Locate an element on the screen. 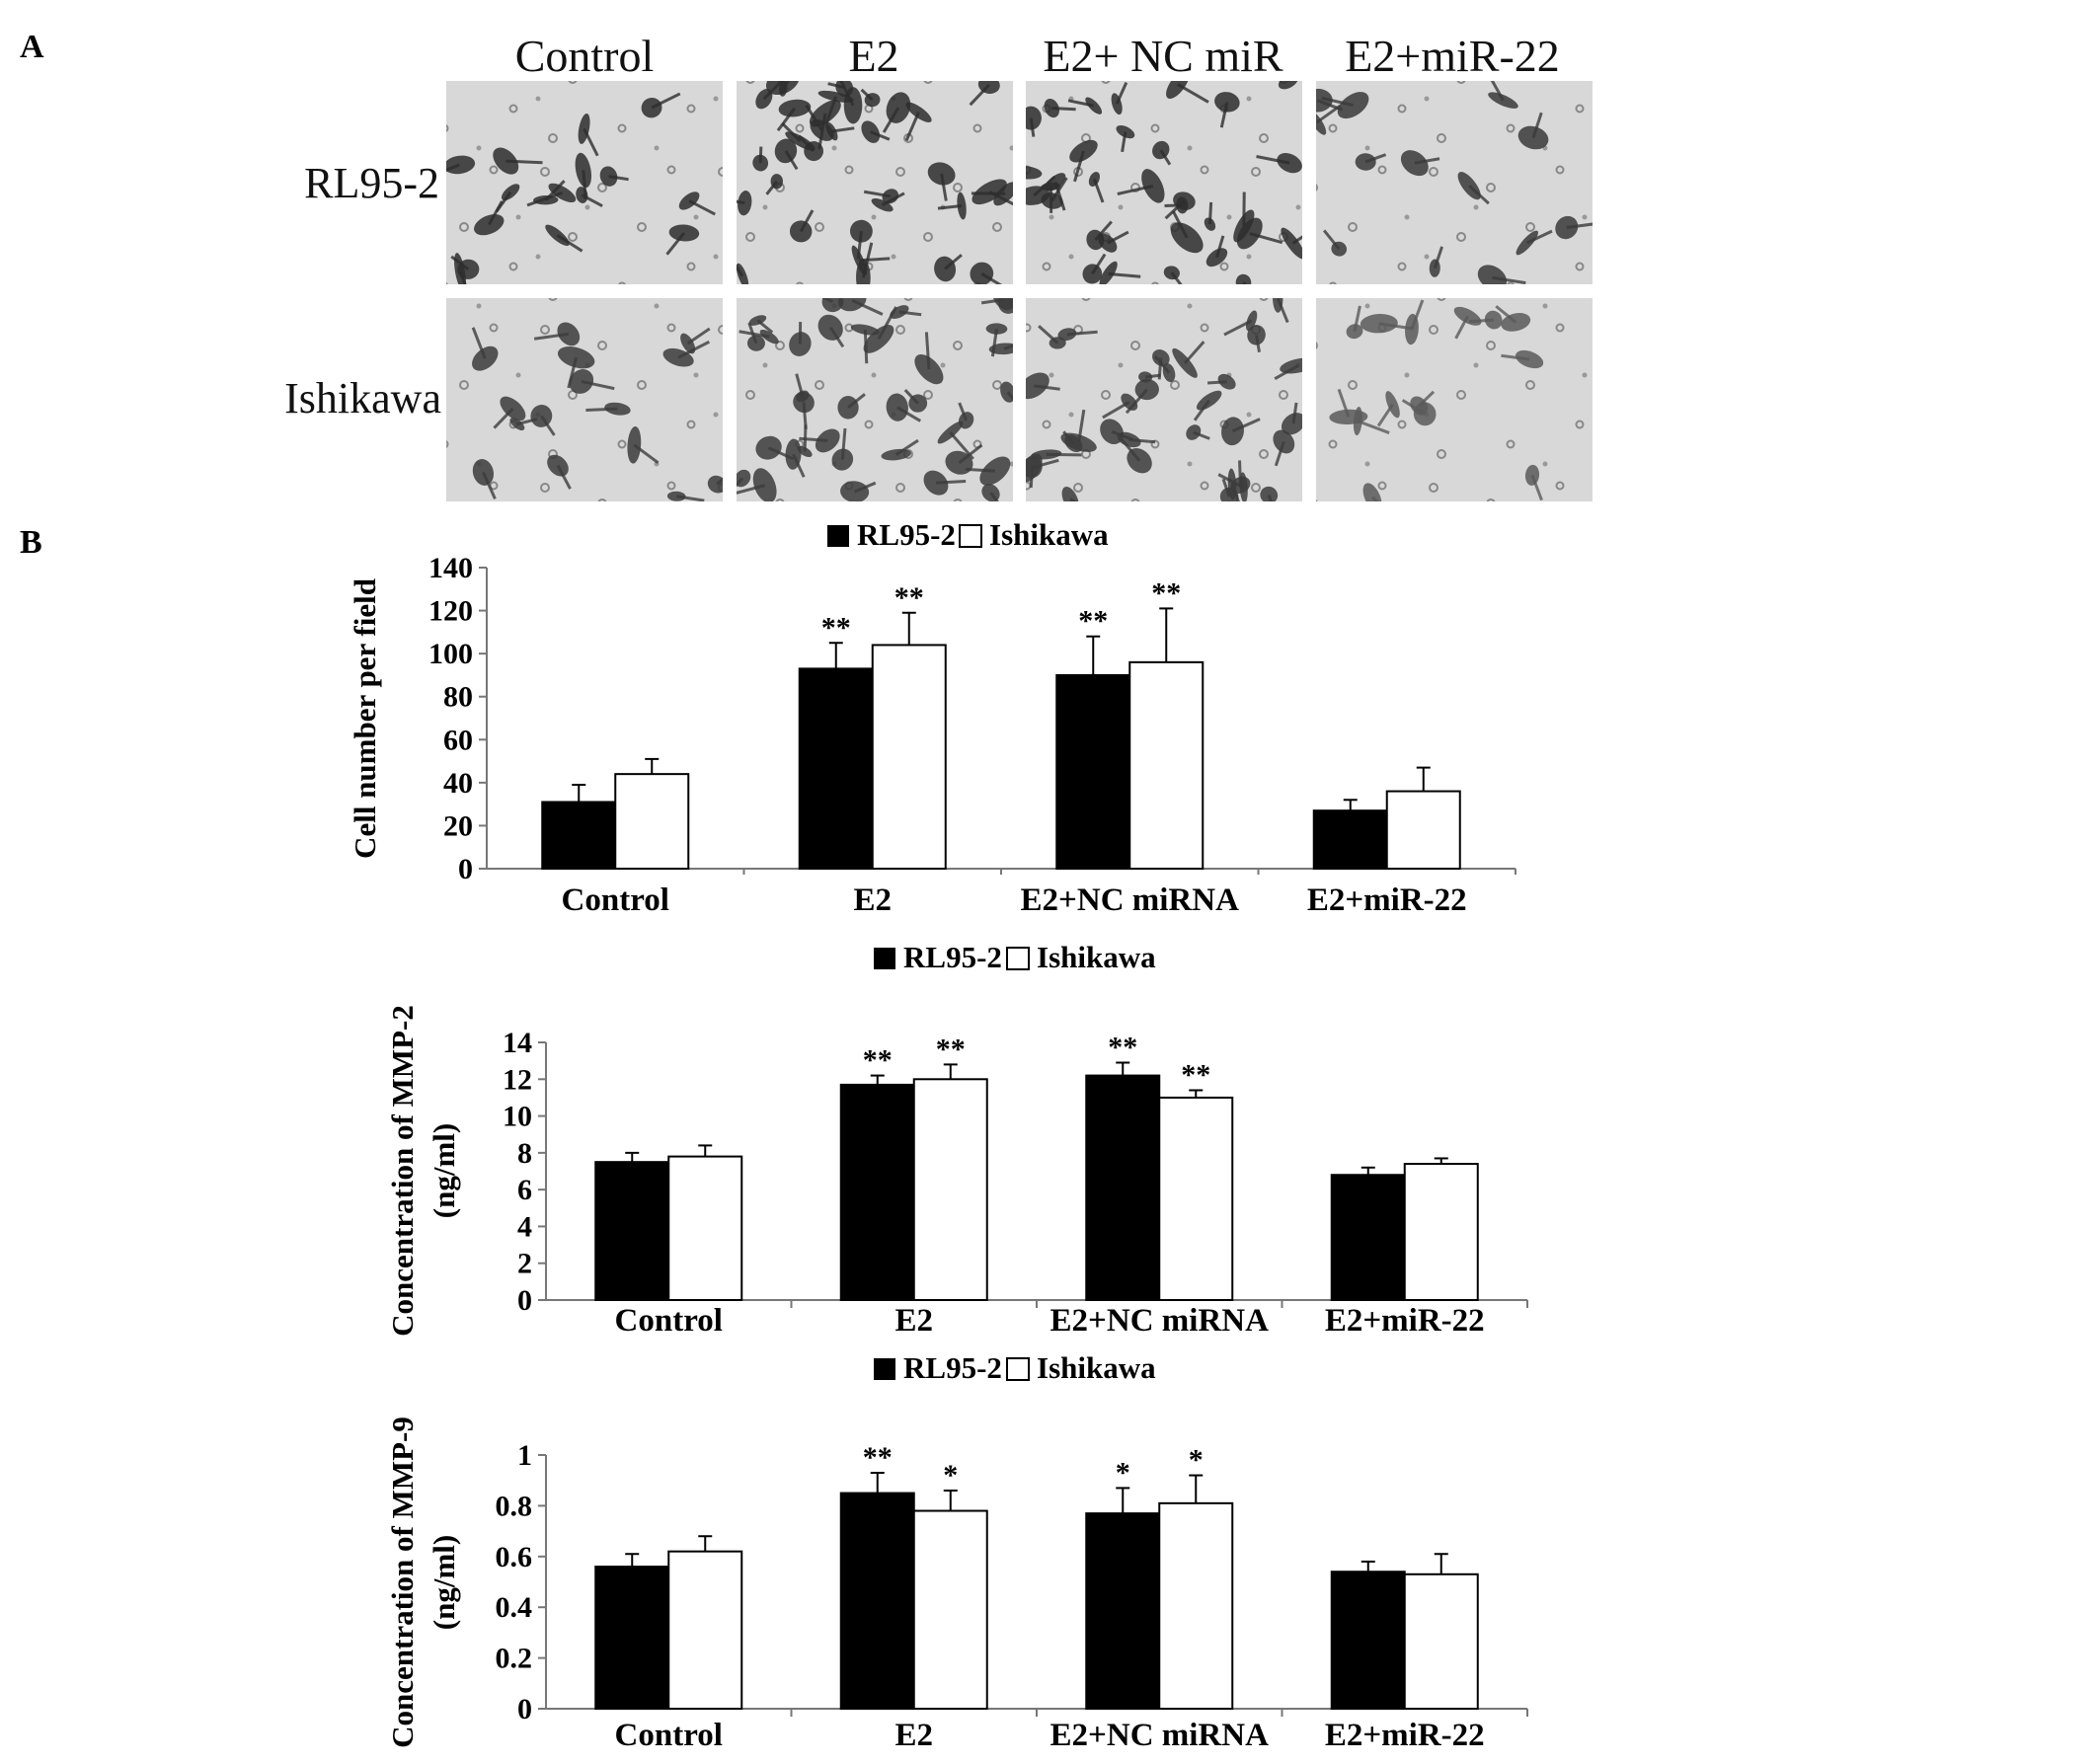 The width and height of the screenshot is (2099, 1764). micrograph-background is located at coordinates (1454, 182).